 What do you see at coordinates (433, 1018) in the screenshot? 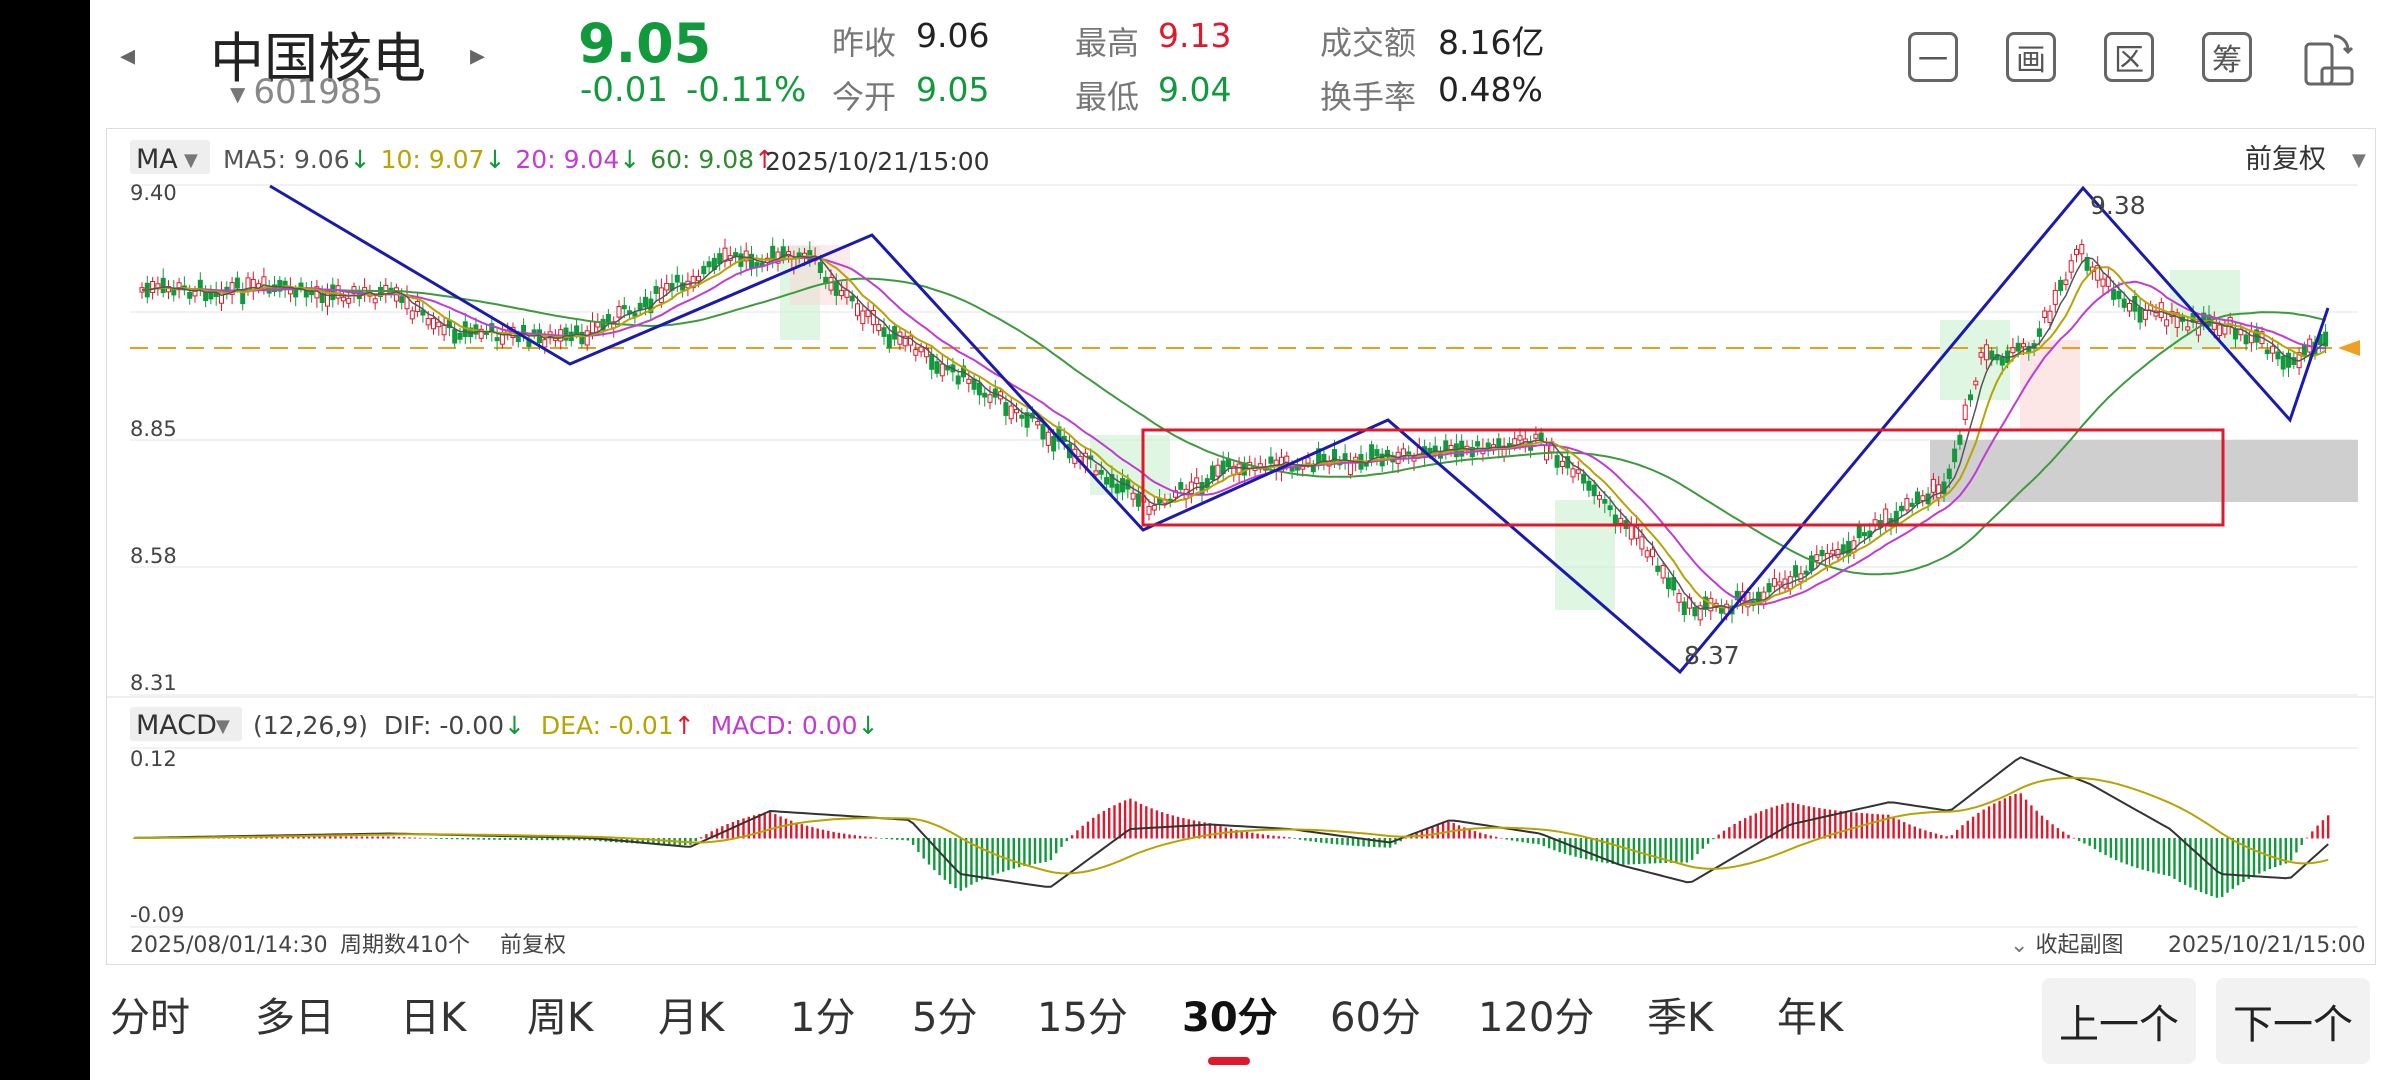
I see `tab-day-k: 日K` at bounding box center [433, 1018].